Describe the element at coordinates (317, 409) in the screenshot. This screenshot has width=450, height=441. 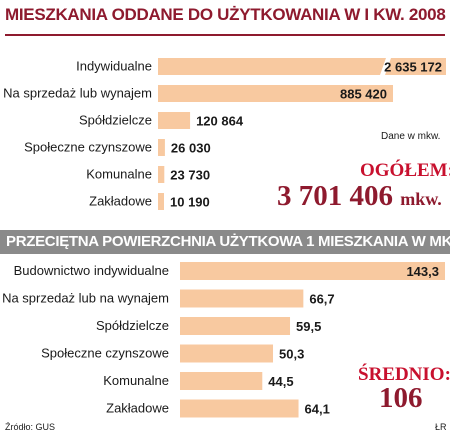
I see `value-label: 64,1` at that location.